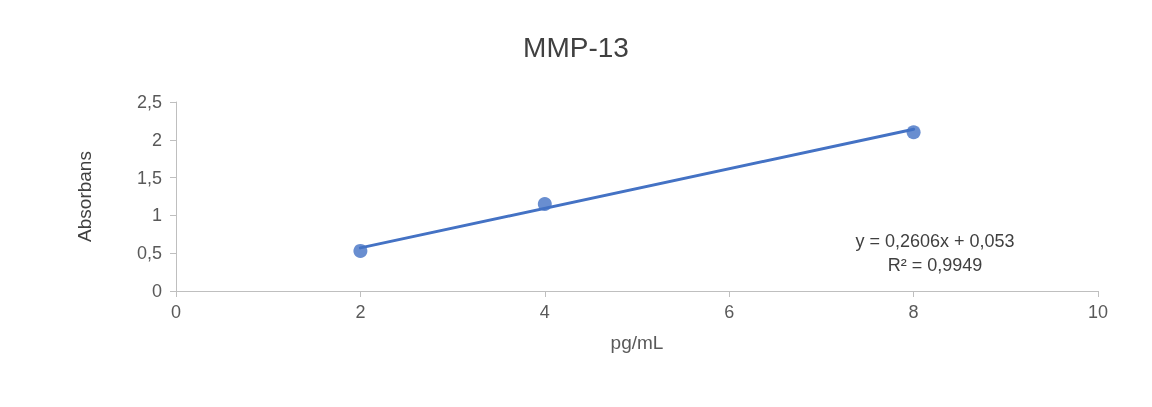  Describe the element at coordinates (156, 139) in the screenshot. I see `y-tick-label: 2` at that location.